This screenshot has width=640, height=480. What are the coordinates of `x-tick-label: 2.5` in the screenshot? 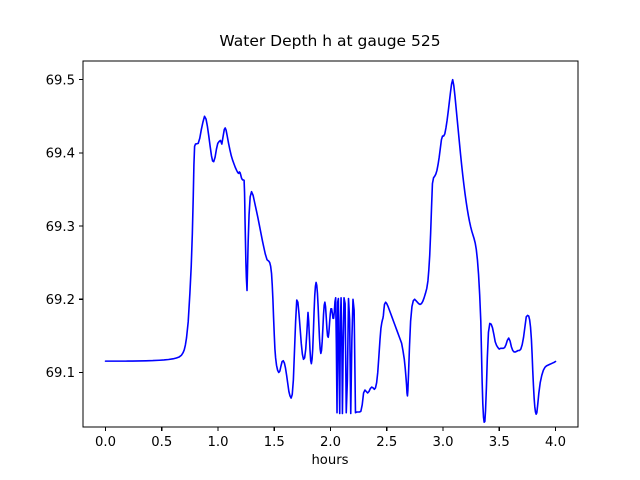 It's located at (386, 442).